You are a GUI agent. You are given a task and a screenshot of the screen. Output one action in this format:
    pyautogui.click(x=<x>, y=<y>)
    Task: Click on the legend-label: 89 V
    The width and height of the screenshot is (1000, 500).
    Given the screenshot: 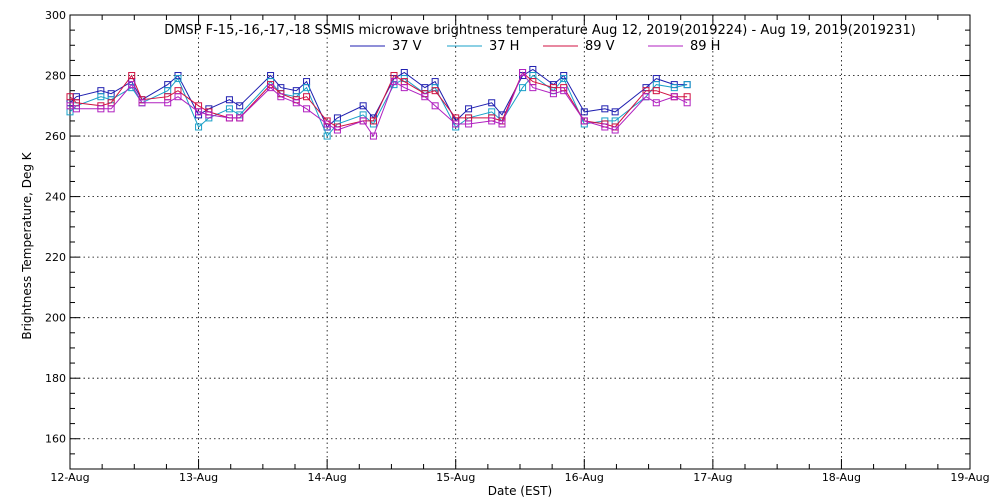 What is the action you would take?
    pyautogui.click(x=600, y=46)
    